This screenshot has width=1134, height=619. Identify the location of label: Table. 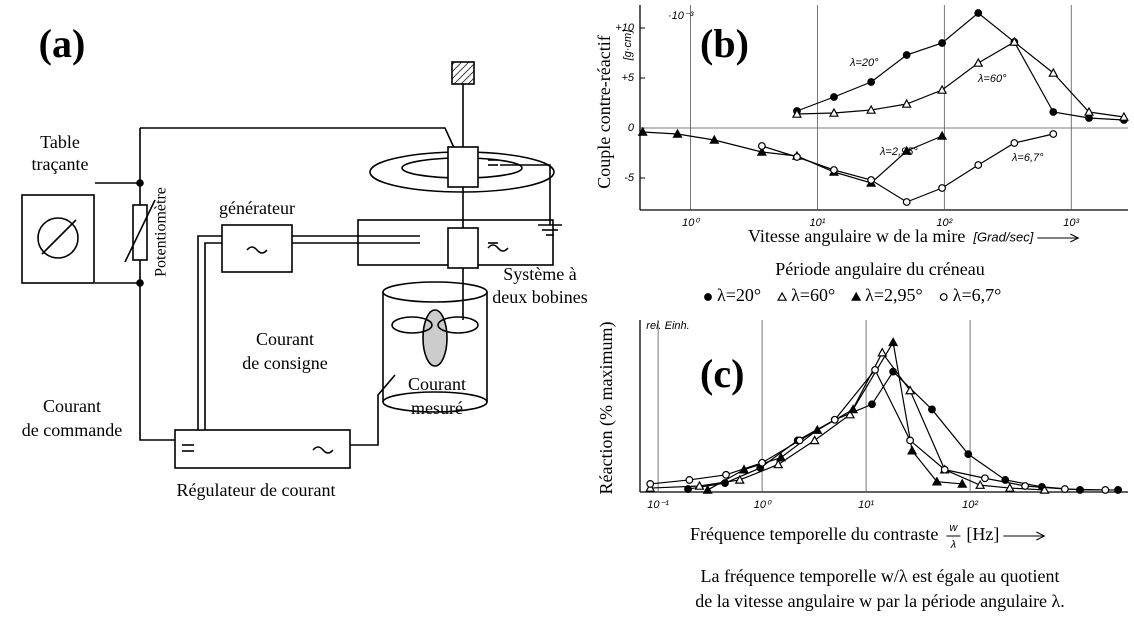
(60, 142).